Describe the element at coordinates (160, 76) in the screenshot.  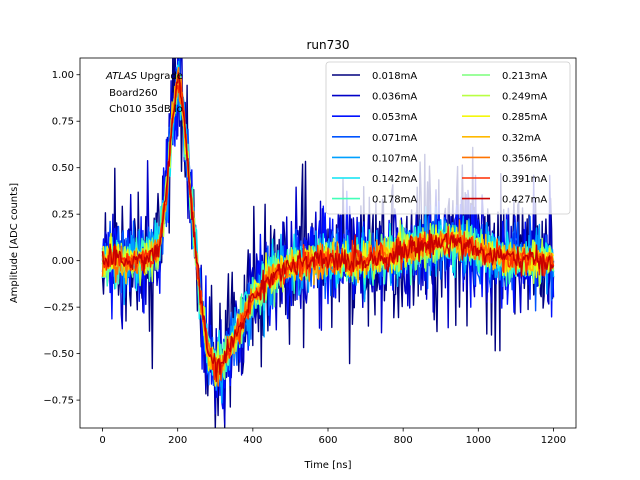
I see `annotation-upgrade: Upgrade` at that location.